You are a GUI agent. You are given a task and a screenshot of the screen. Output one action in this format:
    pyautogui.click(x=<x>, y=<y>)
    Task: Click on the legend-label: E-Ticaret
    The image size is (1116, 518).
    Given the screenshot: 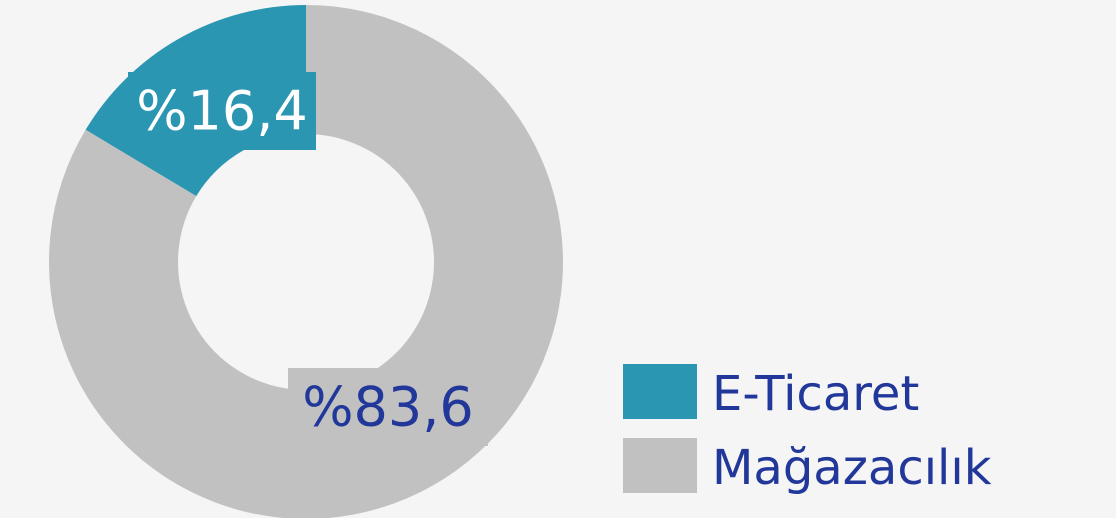 What is the action you would take?
    pyautogui.click(x=815, y=394)
    